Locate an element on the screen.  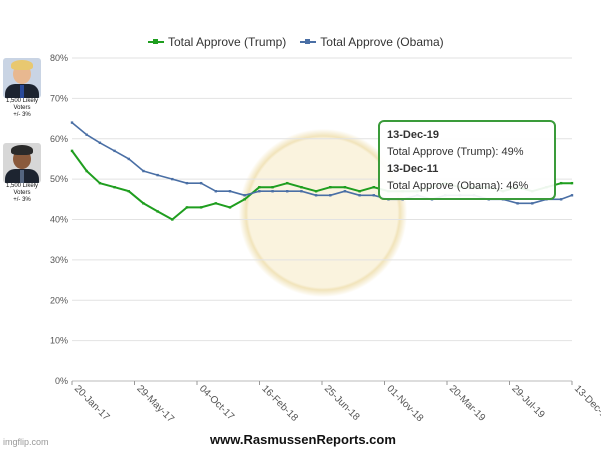
legend-trump-label: Total Approve (Trump) is located at coordinates (227, 42).